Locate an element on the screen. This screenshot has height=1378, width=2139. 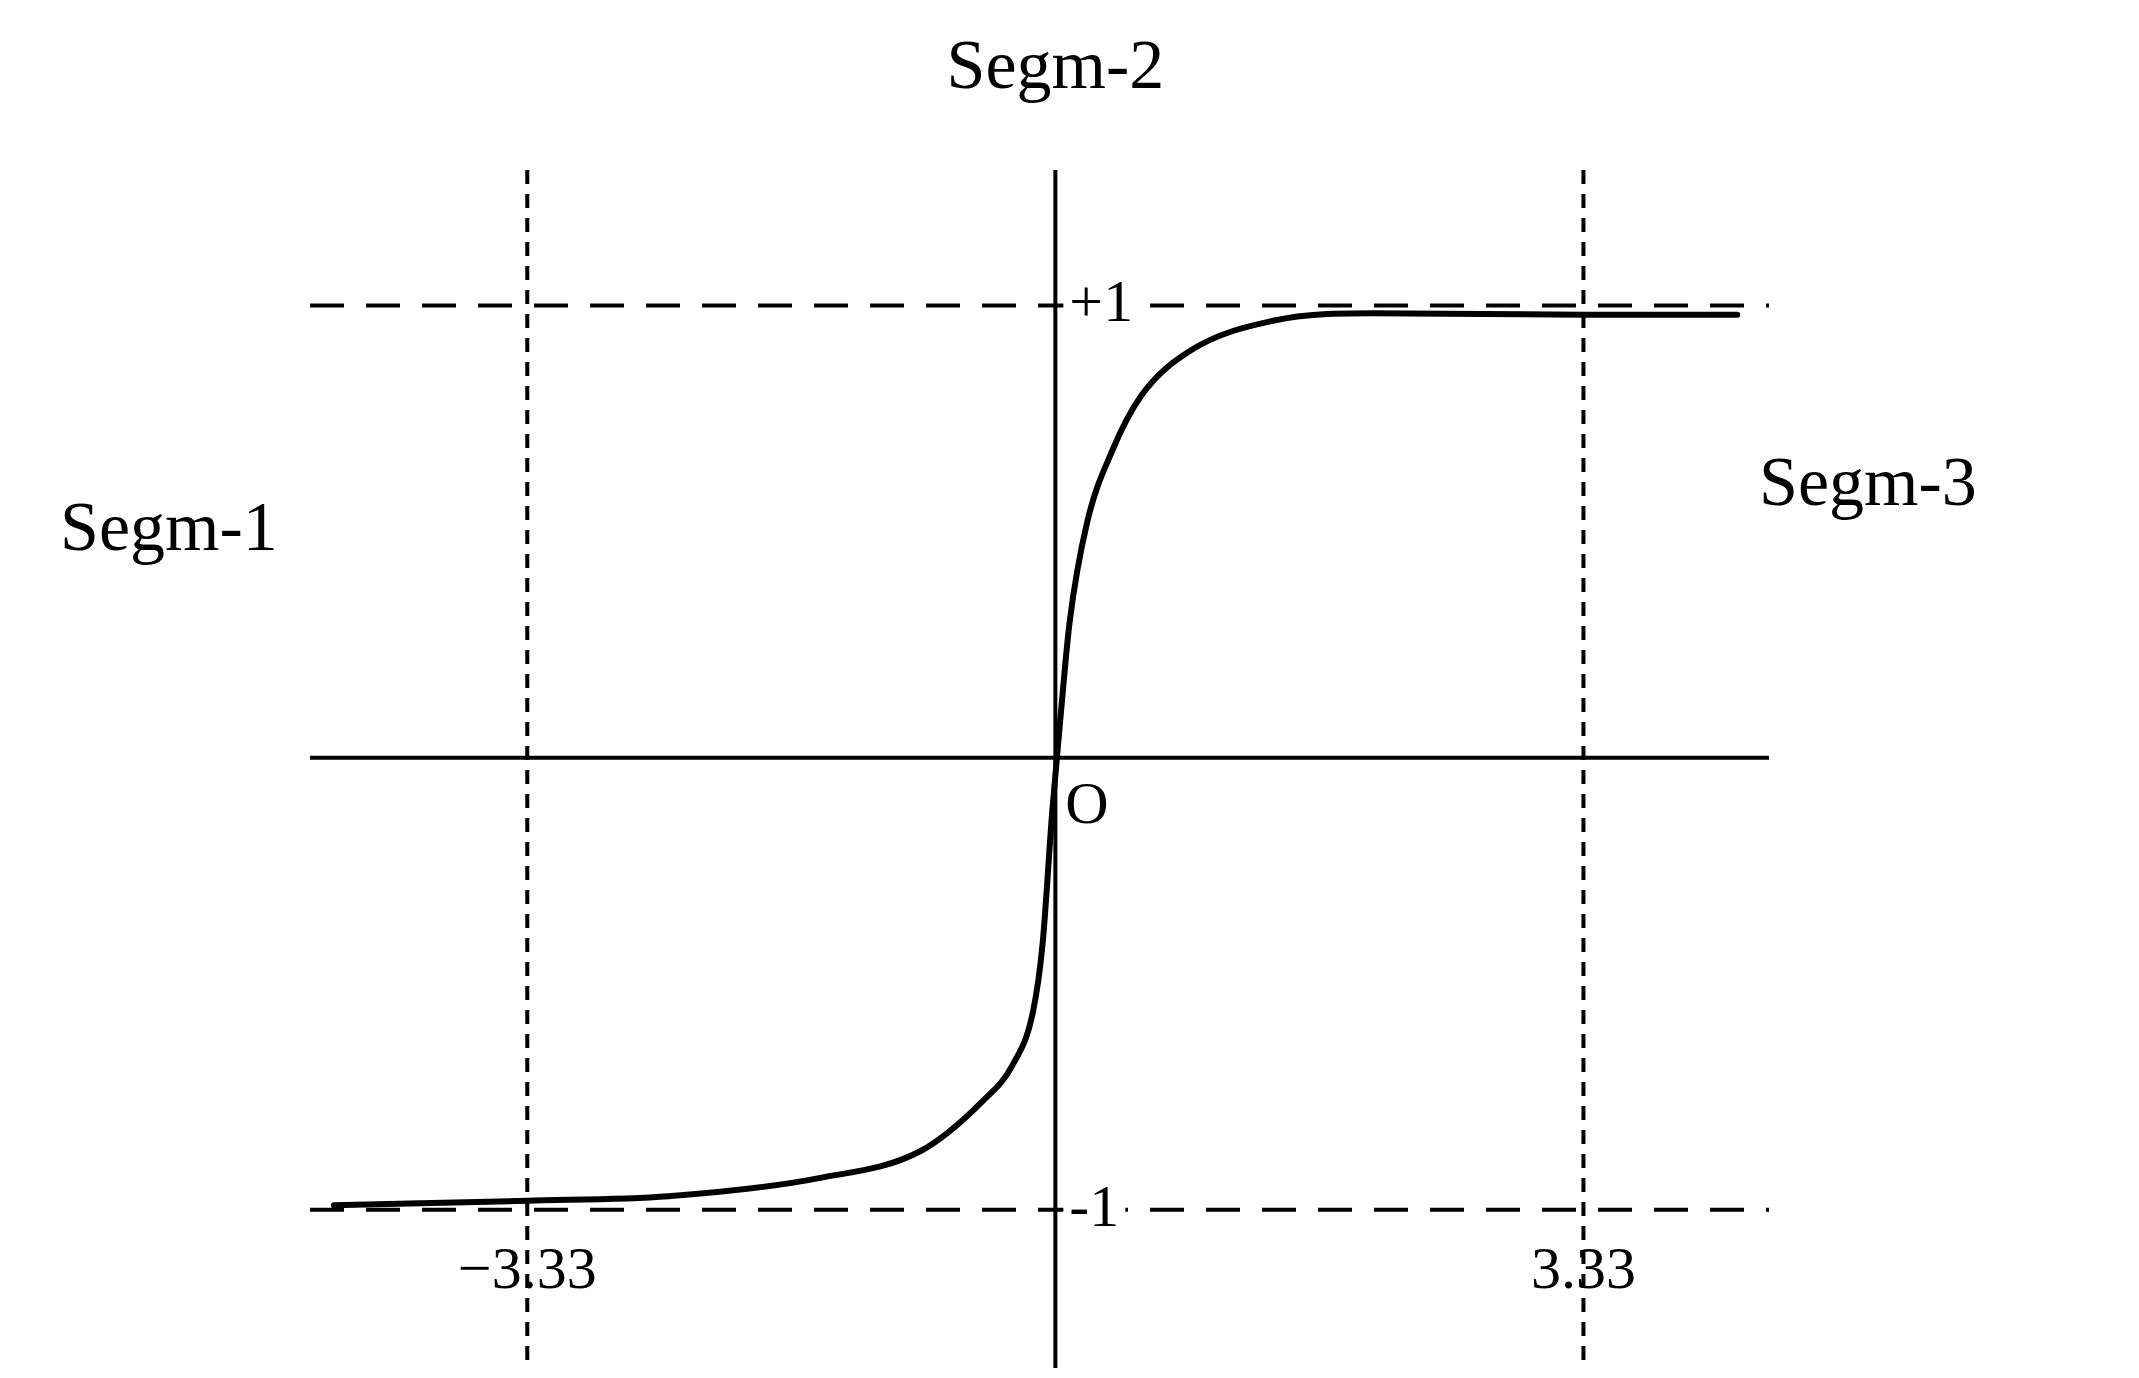
text: Segm-2 is located at coordinates (1055, 65).